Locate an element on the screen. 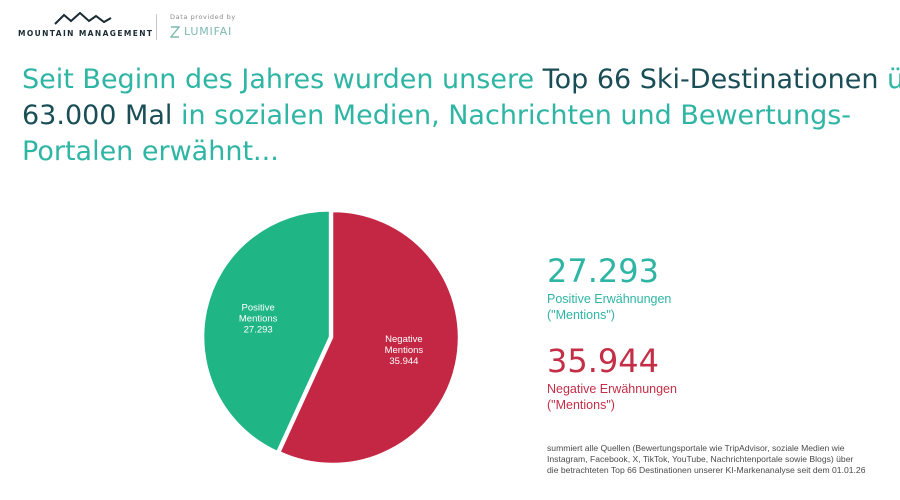 Image resolution: width=900 pixels, height=500 pixels. negative-count: 35.944 is located at coordinates (603, 361).